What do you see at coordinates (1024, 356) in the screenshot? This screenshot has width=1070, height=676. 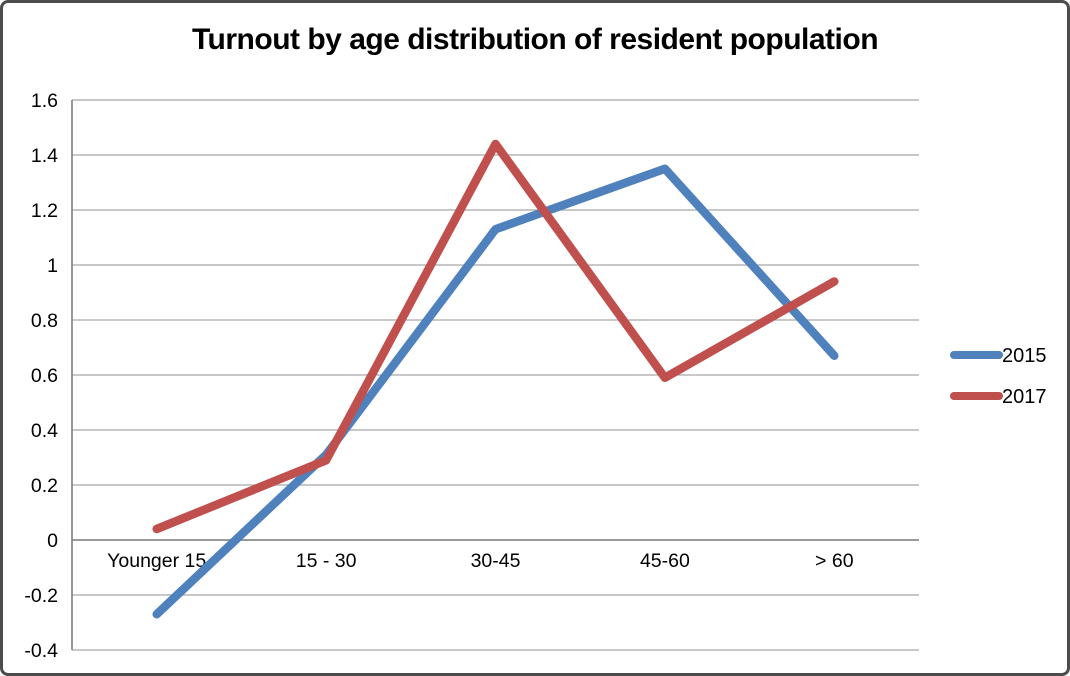 I see `legend-label-2015: 2015` at bounding box center [1024, 356].